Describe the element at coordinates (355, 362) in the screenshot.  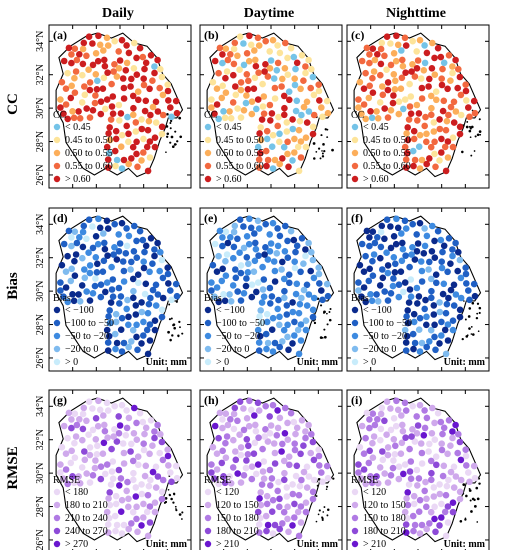
I see `legend-swatch` at that location.